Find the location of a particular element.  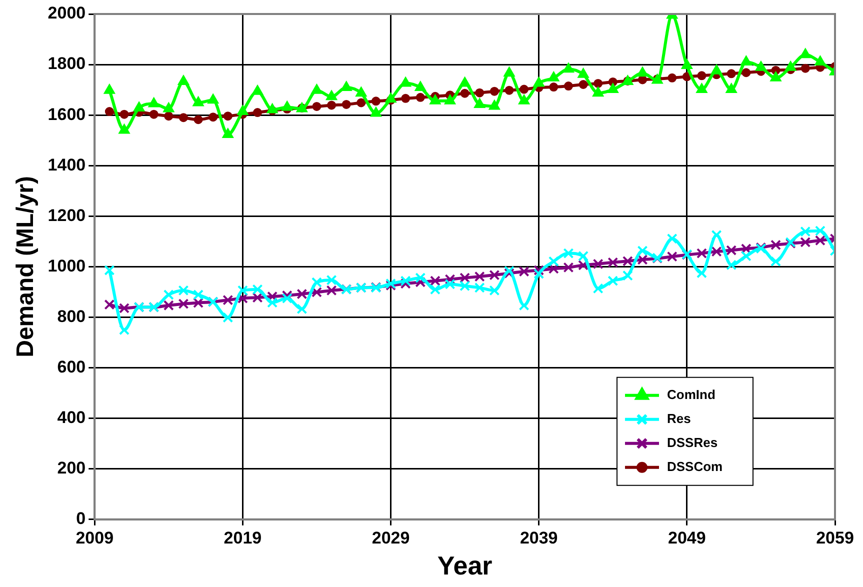

y-tick-label: 1400 is located at coordinates (67, 164).